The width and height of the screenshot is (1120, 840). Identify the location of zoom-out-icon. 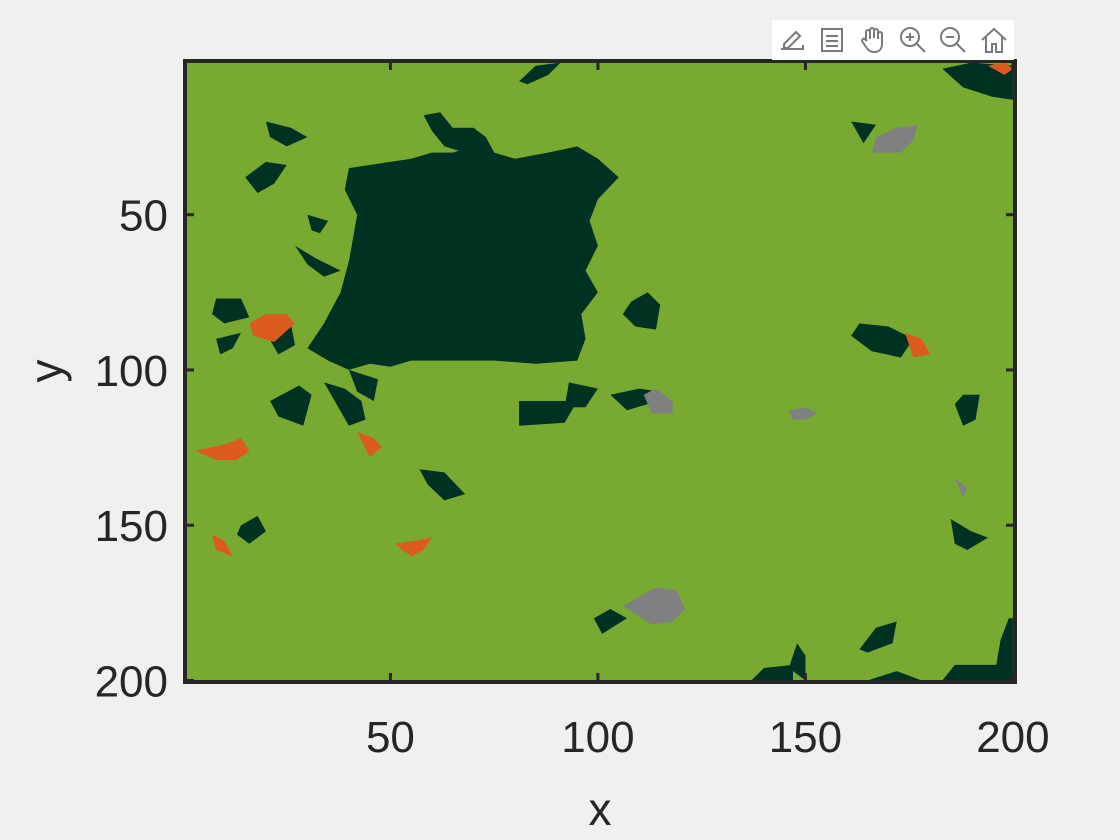
(953, 40).